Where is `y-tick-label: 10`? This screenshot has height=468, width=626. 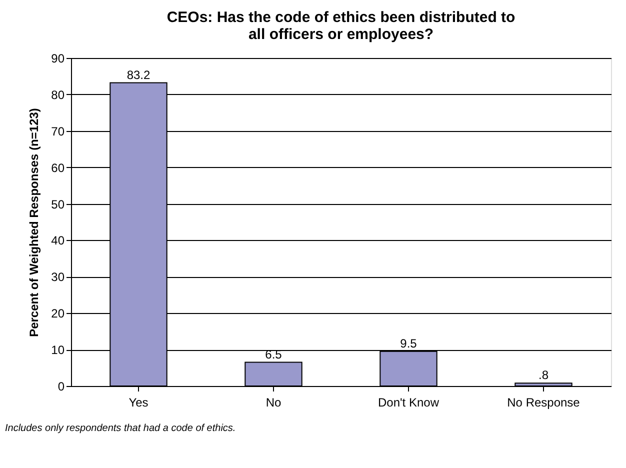
y-tick-label: 10 is located at coordinates (58, 350).